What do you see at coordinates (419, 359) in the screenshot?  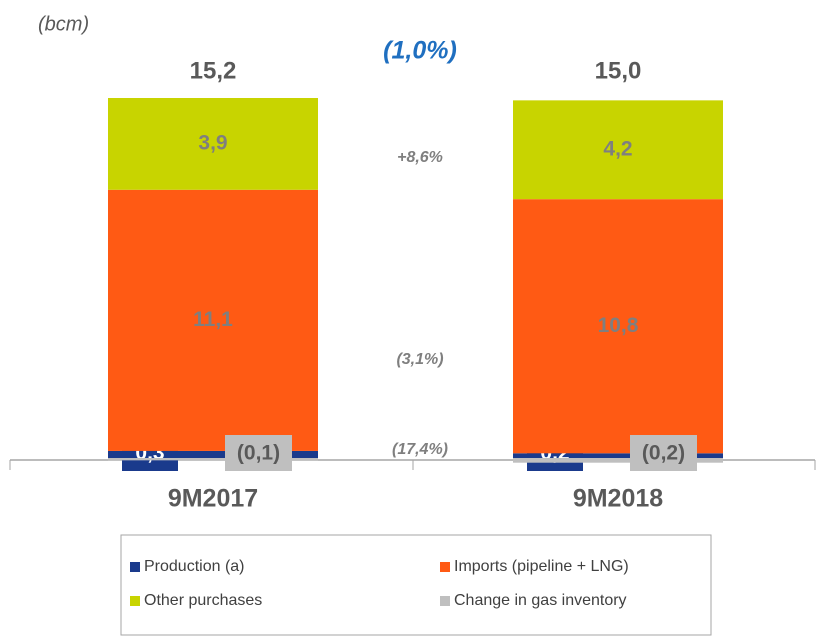 I see `series-change: (3,1%)` at bounding box center [419, 359].